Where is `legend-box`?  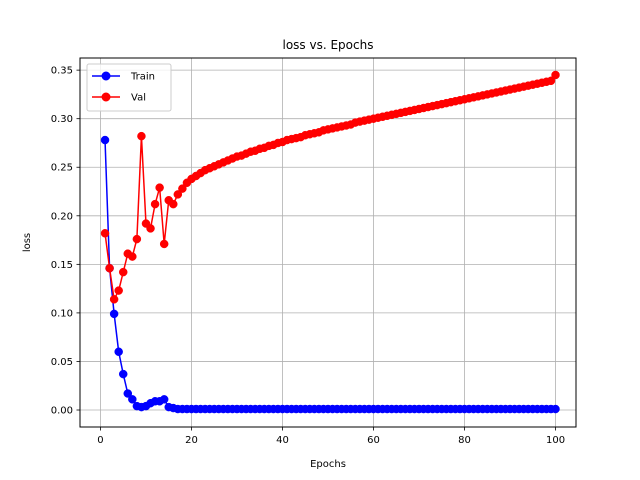 legend-box is located at coordinates (129, 87).